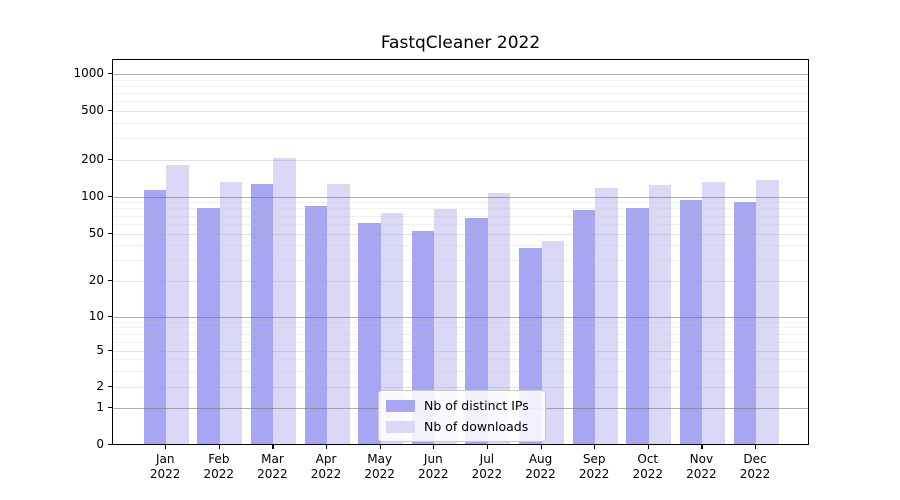 Image resolution: width=900 pixels, height=500 pixels. What do you see at coordinates (462, 416) in the screenshot?
I see `legend: Nb of distinct IPs Nb of downloads` at bounding box center [462, 416].